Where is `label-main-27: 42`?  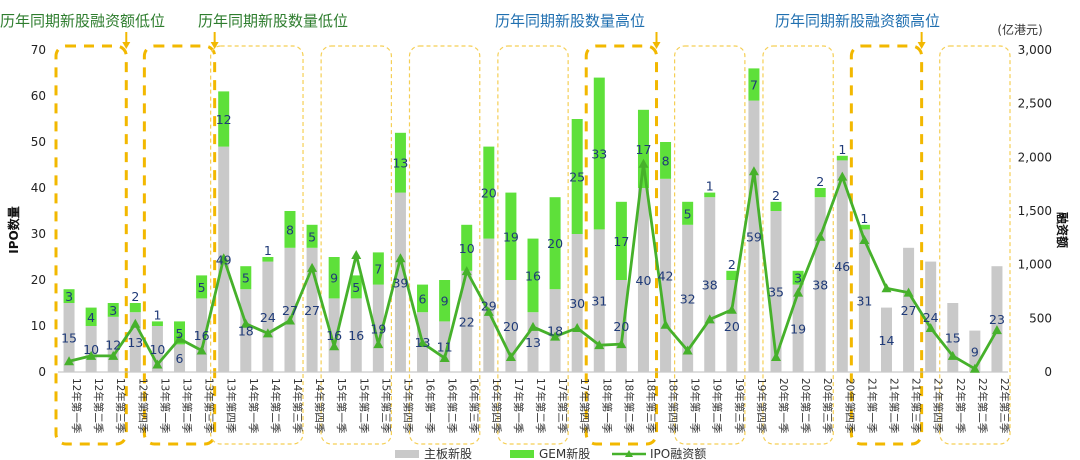
label-main-27: 42 is located at coordinates (666, 275).